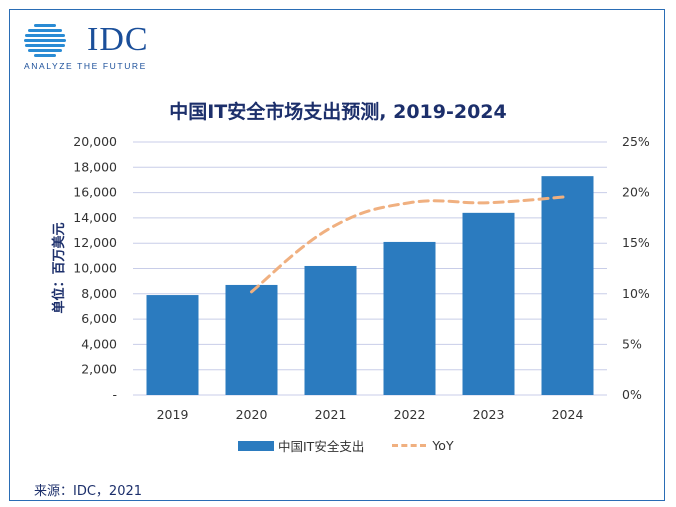 The image size is (676, 507). I want to click on y-axis-label: 单位：百万美元, so click(59, 267).